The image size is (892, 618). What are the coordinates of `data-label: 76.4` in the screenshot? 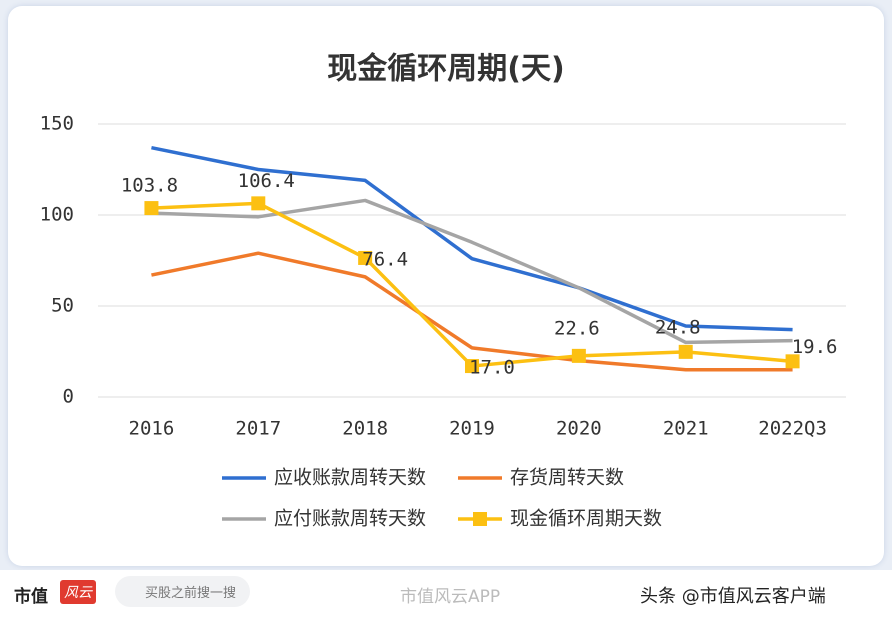 It's located at (385, 259).